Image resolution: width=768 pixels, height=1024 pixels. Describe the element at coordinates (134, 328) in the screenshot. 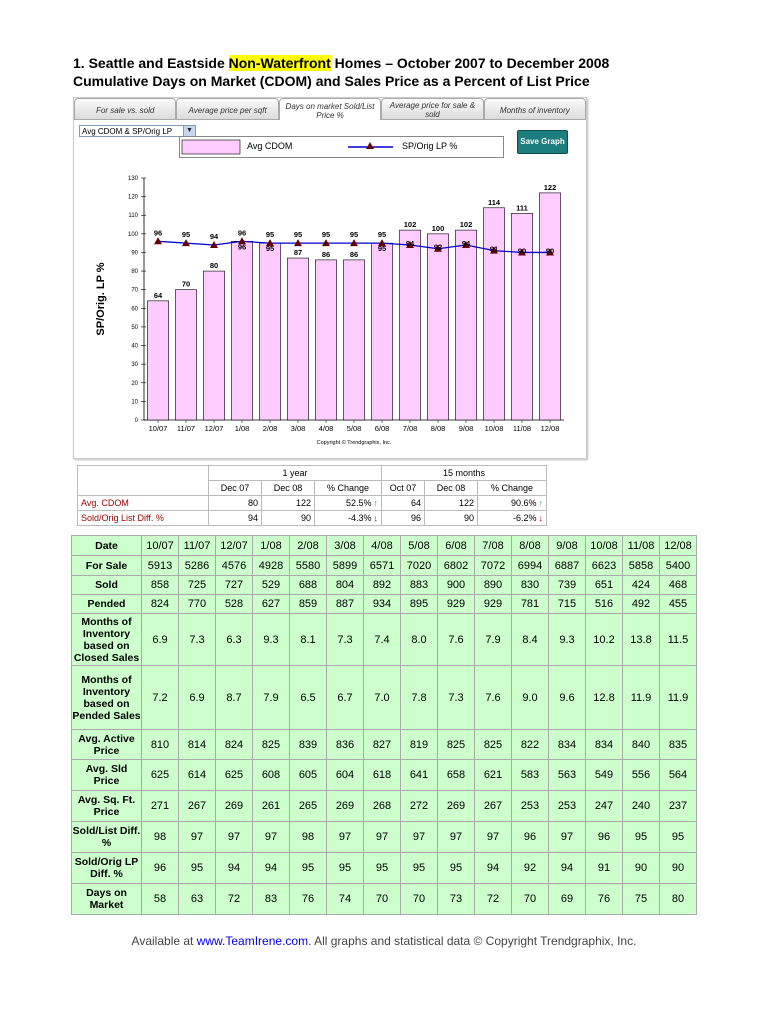

I see `y-tick-label: 50` at that location.